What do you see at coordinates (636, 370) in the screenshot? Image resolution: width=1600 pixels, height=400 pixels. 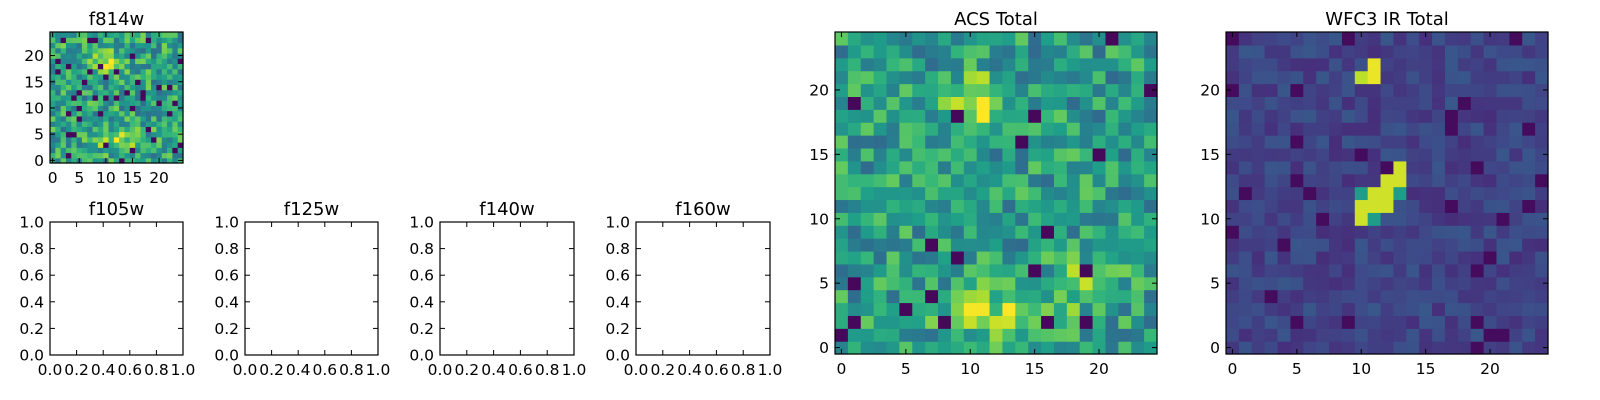 I see `x-tick-label: 0.0` at bounding box center [636, 370].